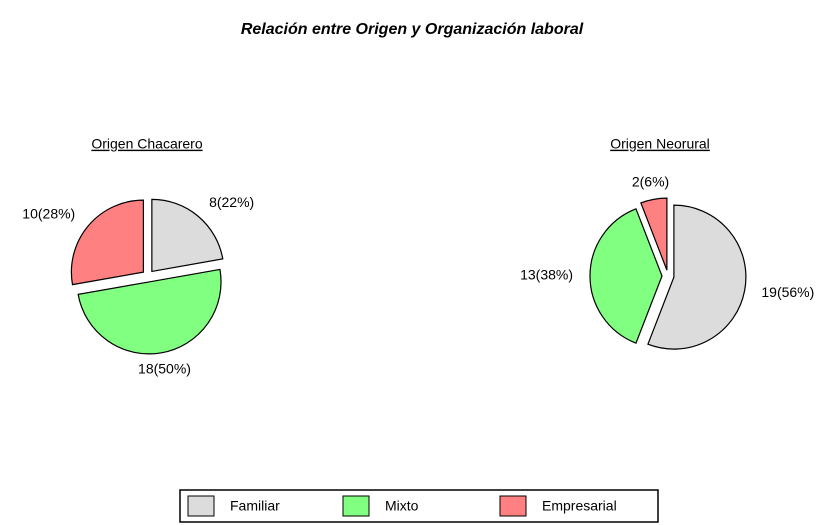 This screenshot has height=525, width=825. What do you see at coordinates (650, 181) in the screenshot?
I see `data-label: 2(6%)` at bounding box center [650, 181].